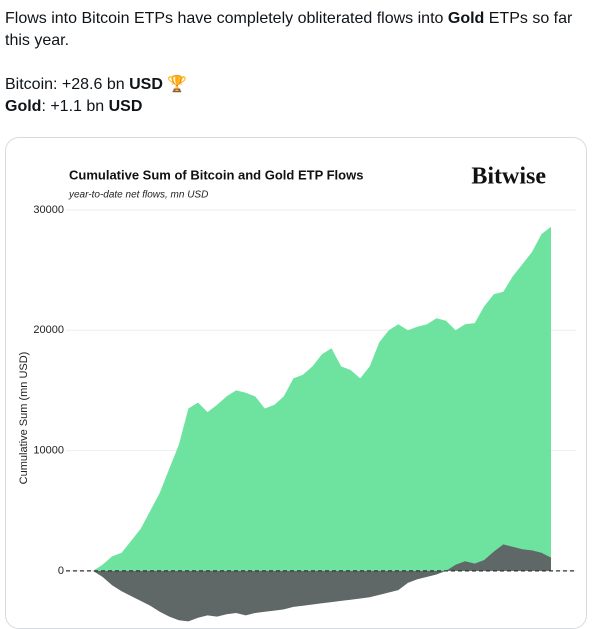 The height and width of the screenshot is (629, 594). I want to click on emoji: 🏆, so click(175, 84).